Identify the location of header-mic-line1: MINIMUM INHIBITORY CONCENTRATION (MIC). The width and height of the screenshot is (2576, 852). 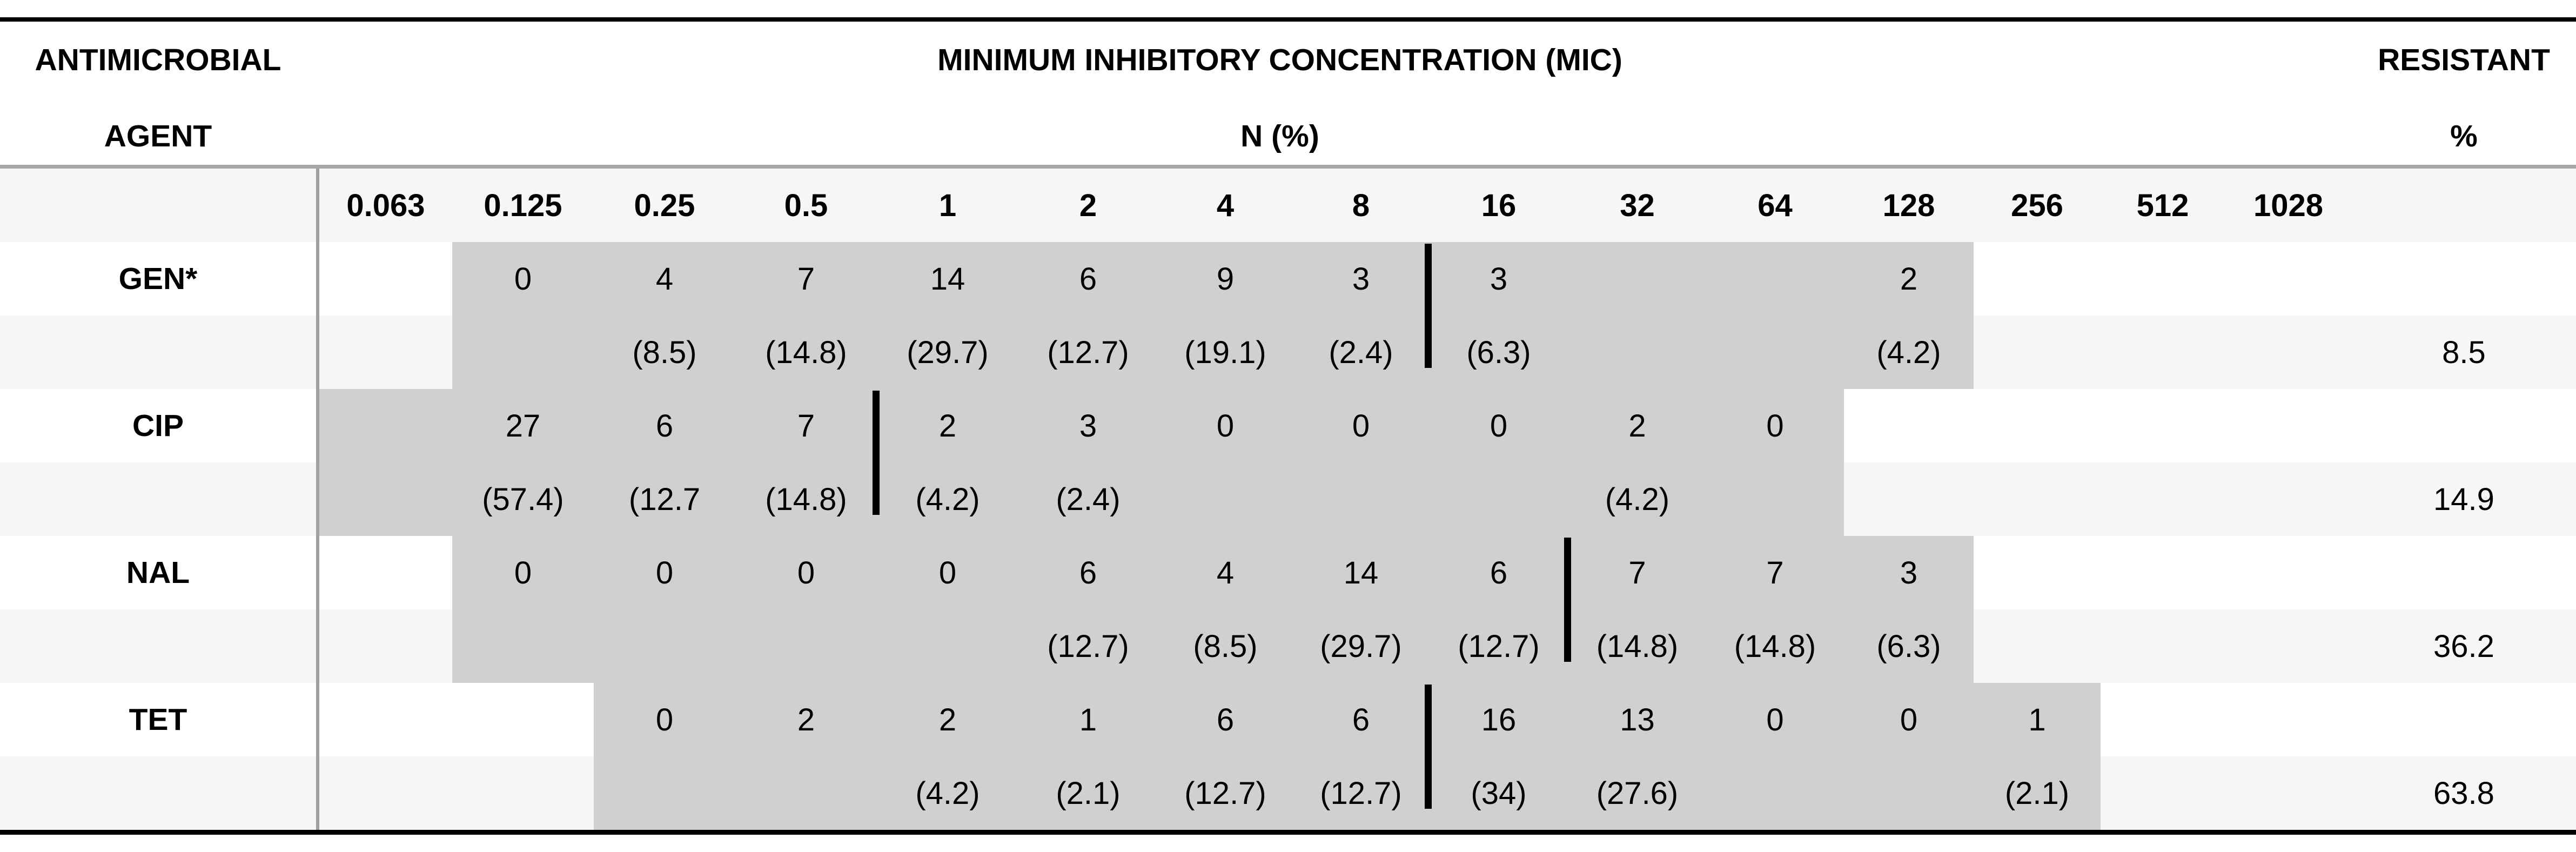
(1279, 60).